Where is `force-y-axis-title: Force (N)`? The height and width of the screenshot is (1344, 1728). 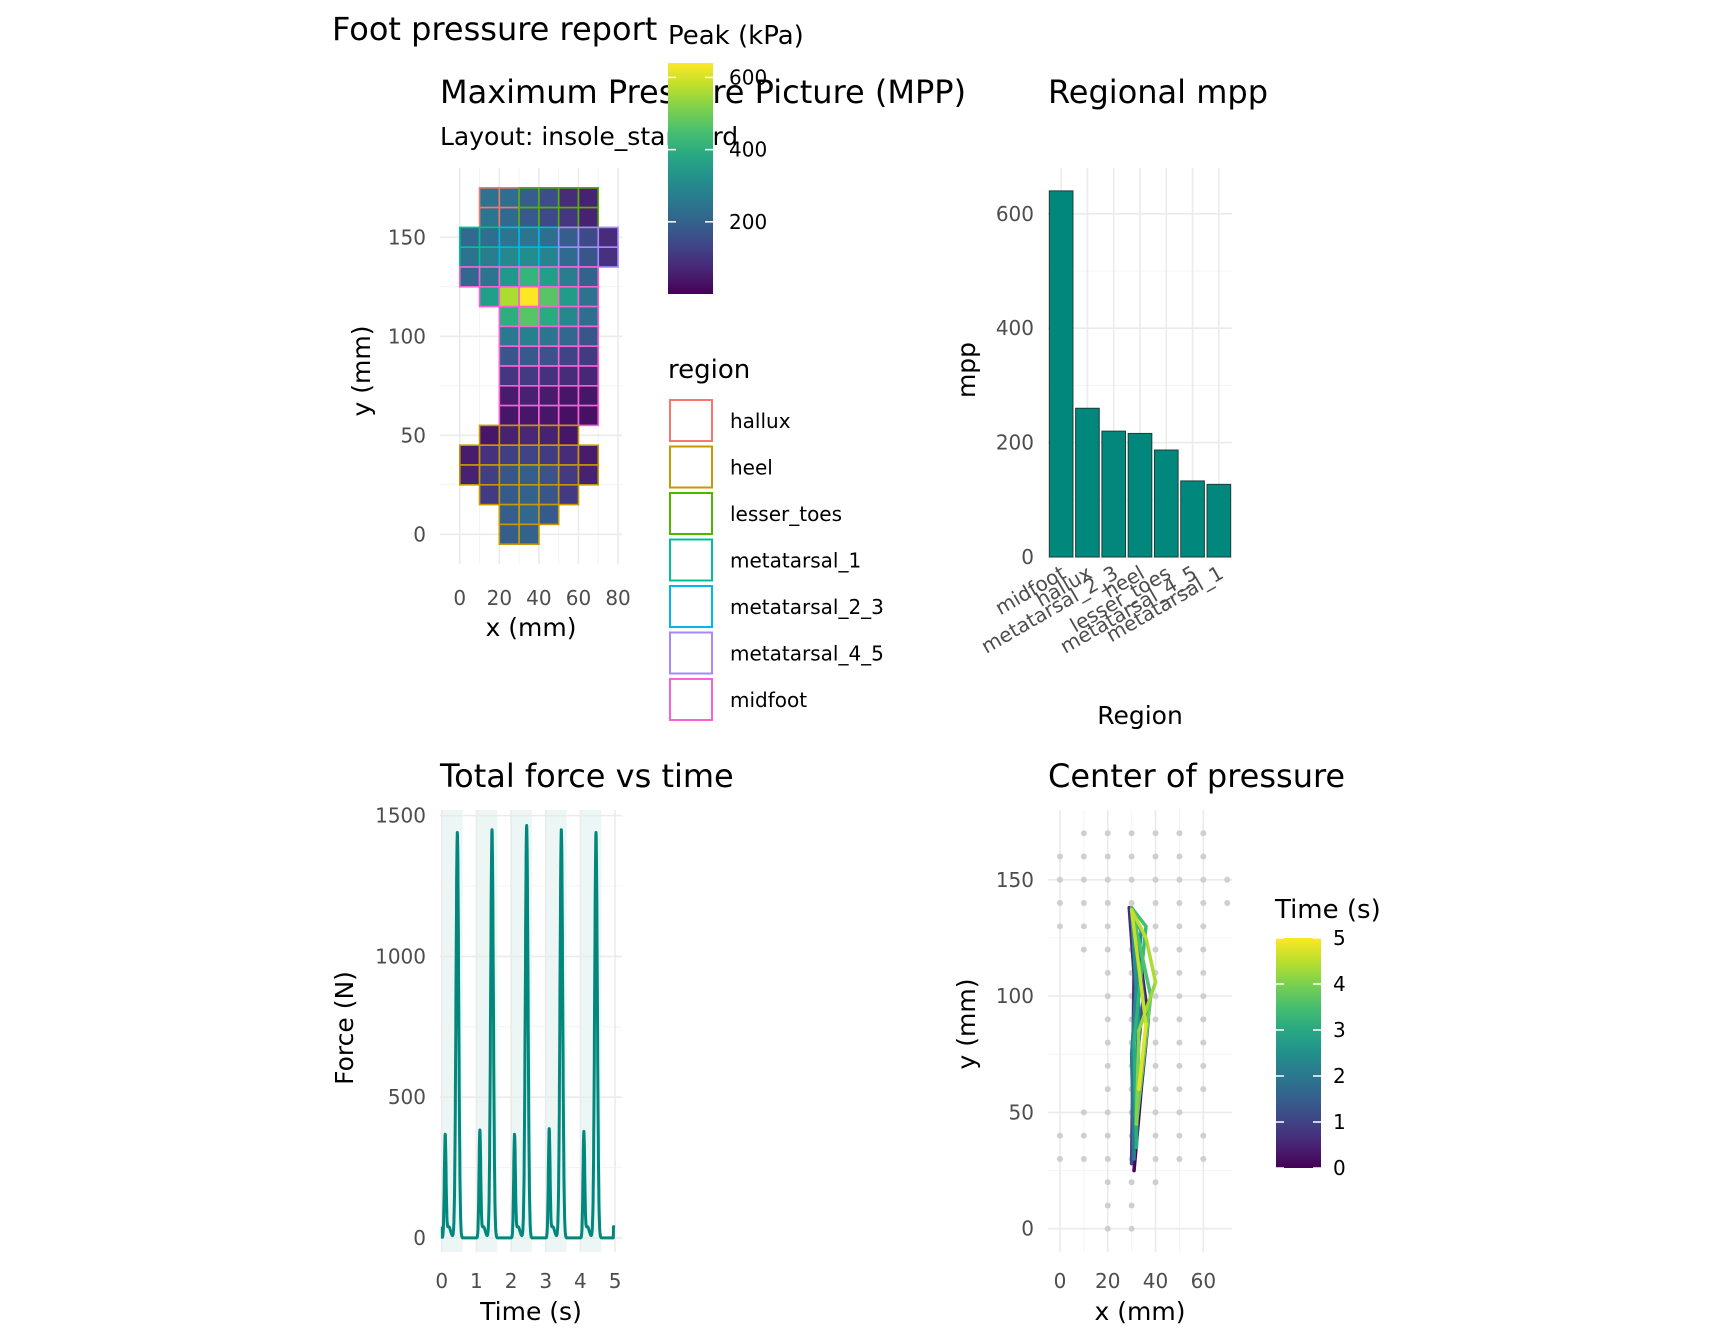 force-y-axis-title: Force (N) is located at coordinates (344, 1028).